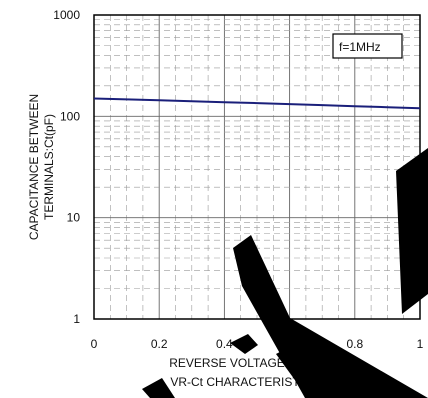  What do you see at coordinates (360, 47) in the screenshot?
I see `annotation-label: f=1MHz` at bounding box center [360, 47].